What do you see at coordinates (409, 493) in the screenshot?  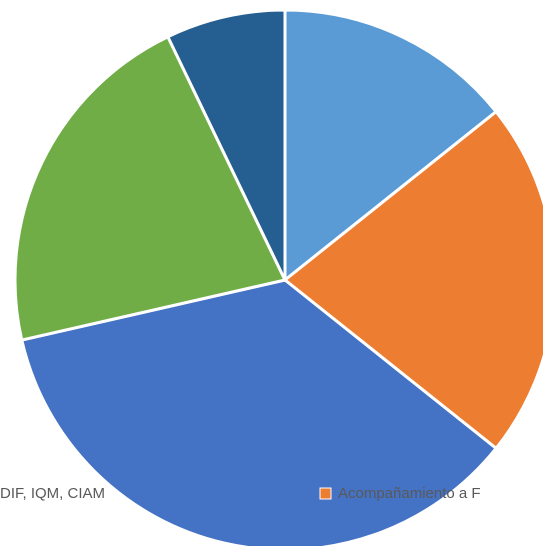 I see `legend-label: Acompañamiento a F` at bounding box center [409, 493].